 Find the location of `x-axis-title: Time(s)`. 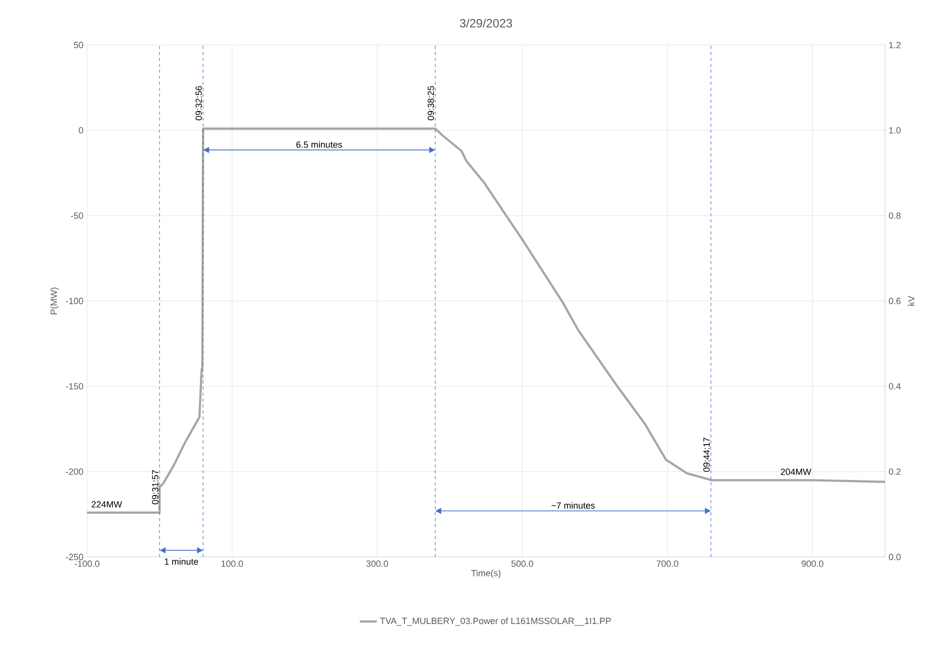

x-axis-title: Time(s) is located at coordinates (485, 574).